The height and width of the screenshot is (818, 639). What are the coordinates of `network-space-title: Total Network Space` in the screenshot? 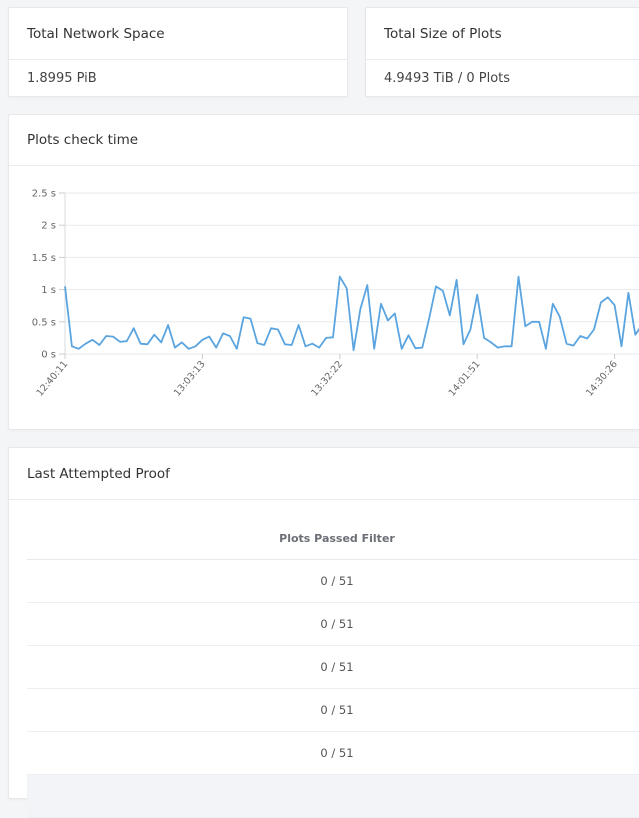 It's located at (178, 34).